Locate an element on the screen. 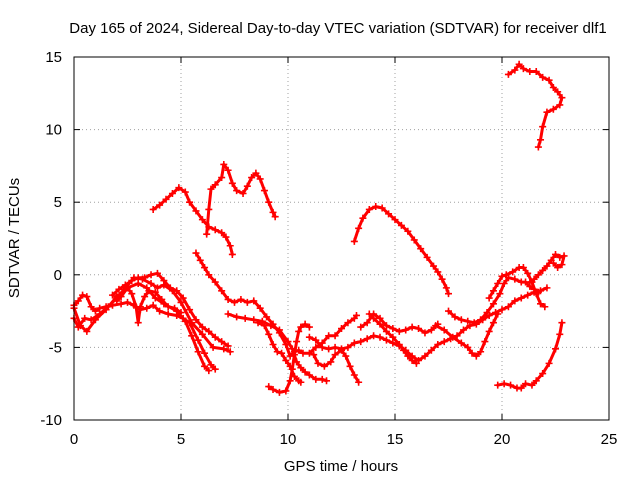  y-tick-label: -5 is located at coordinates (55, 347).